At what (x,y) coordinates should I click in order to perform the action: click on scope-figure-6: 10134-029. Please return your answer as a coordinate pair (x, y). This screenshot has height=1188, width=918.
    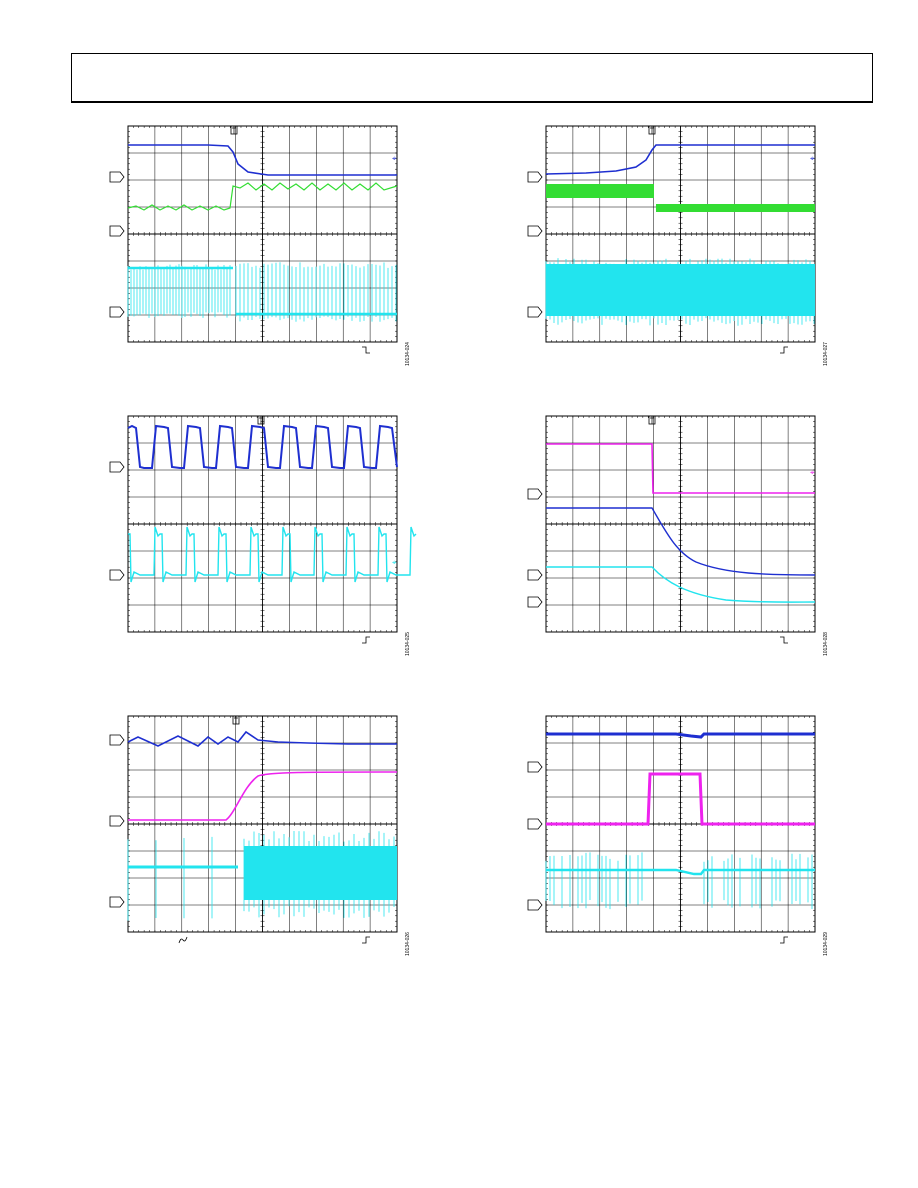
    Looking at the image, I should click on (678, 835).